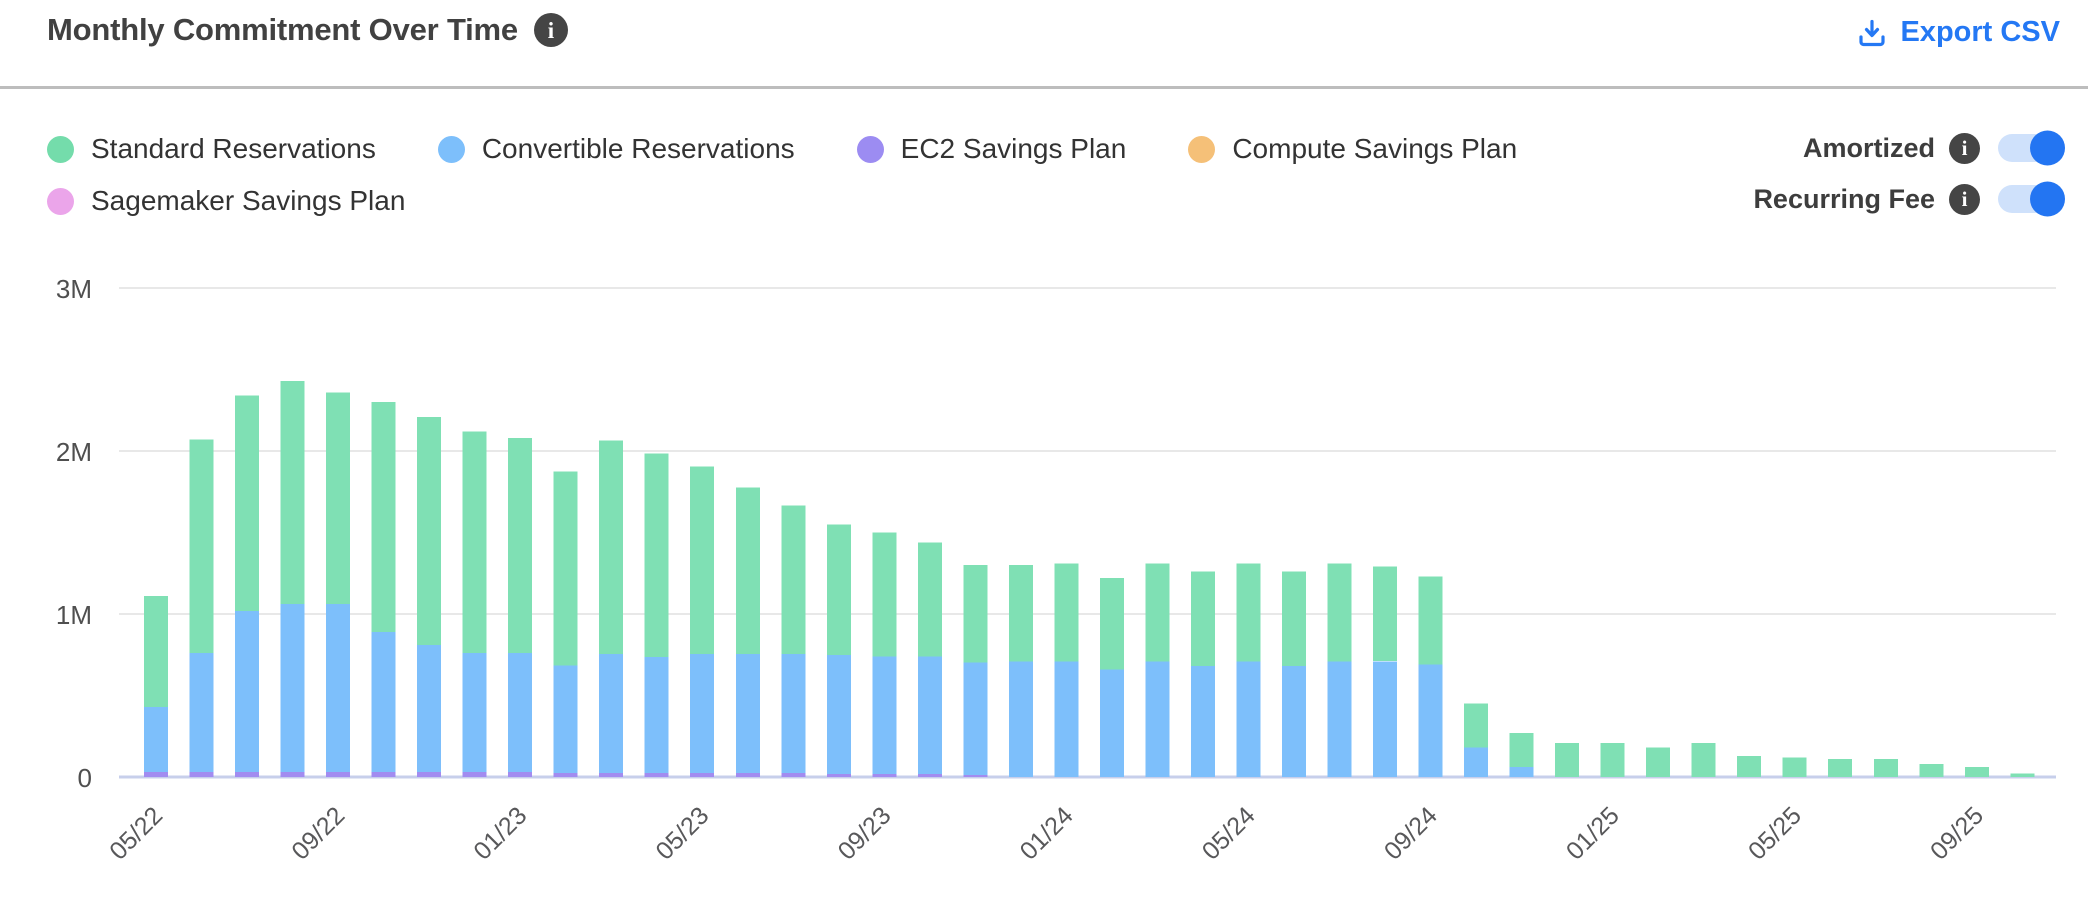  I want to click on x-axis-tick-05/23: 05/23, so click(682, 833).